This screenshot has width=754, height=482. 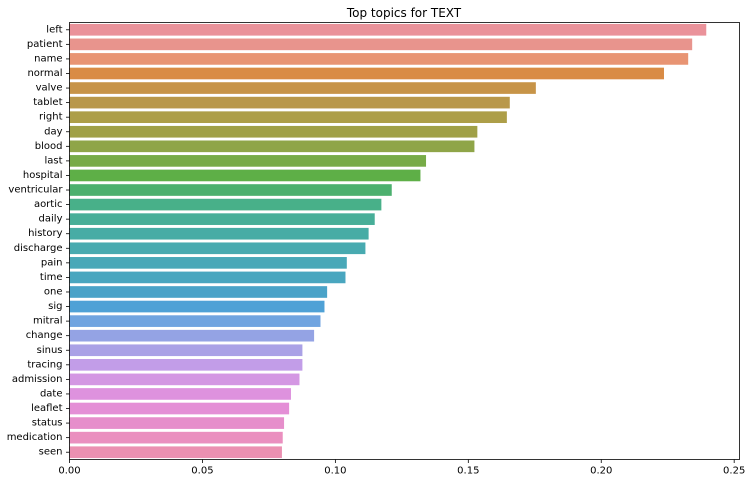 What do you see at coordinates (38, 248) in the screenshot?
I see `y-tick-label: discharge` at bounding box center [38, 248].